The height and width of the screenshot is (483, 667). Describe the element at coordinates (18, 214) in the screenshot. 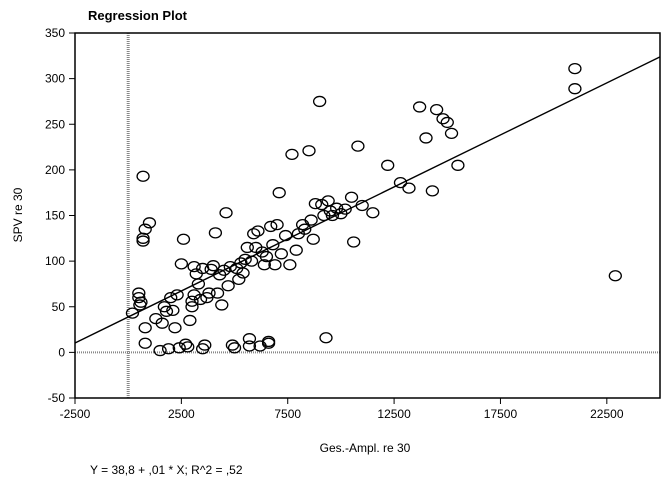

I see `y-axis-label: SPV re 30` at that location.